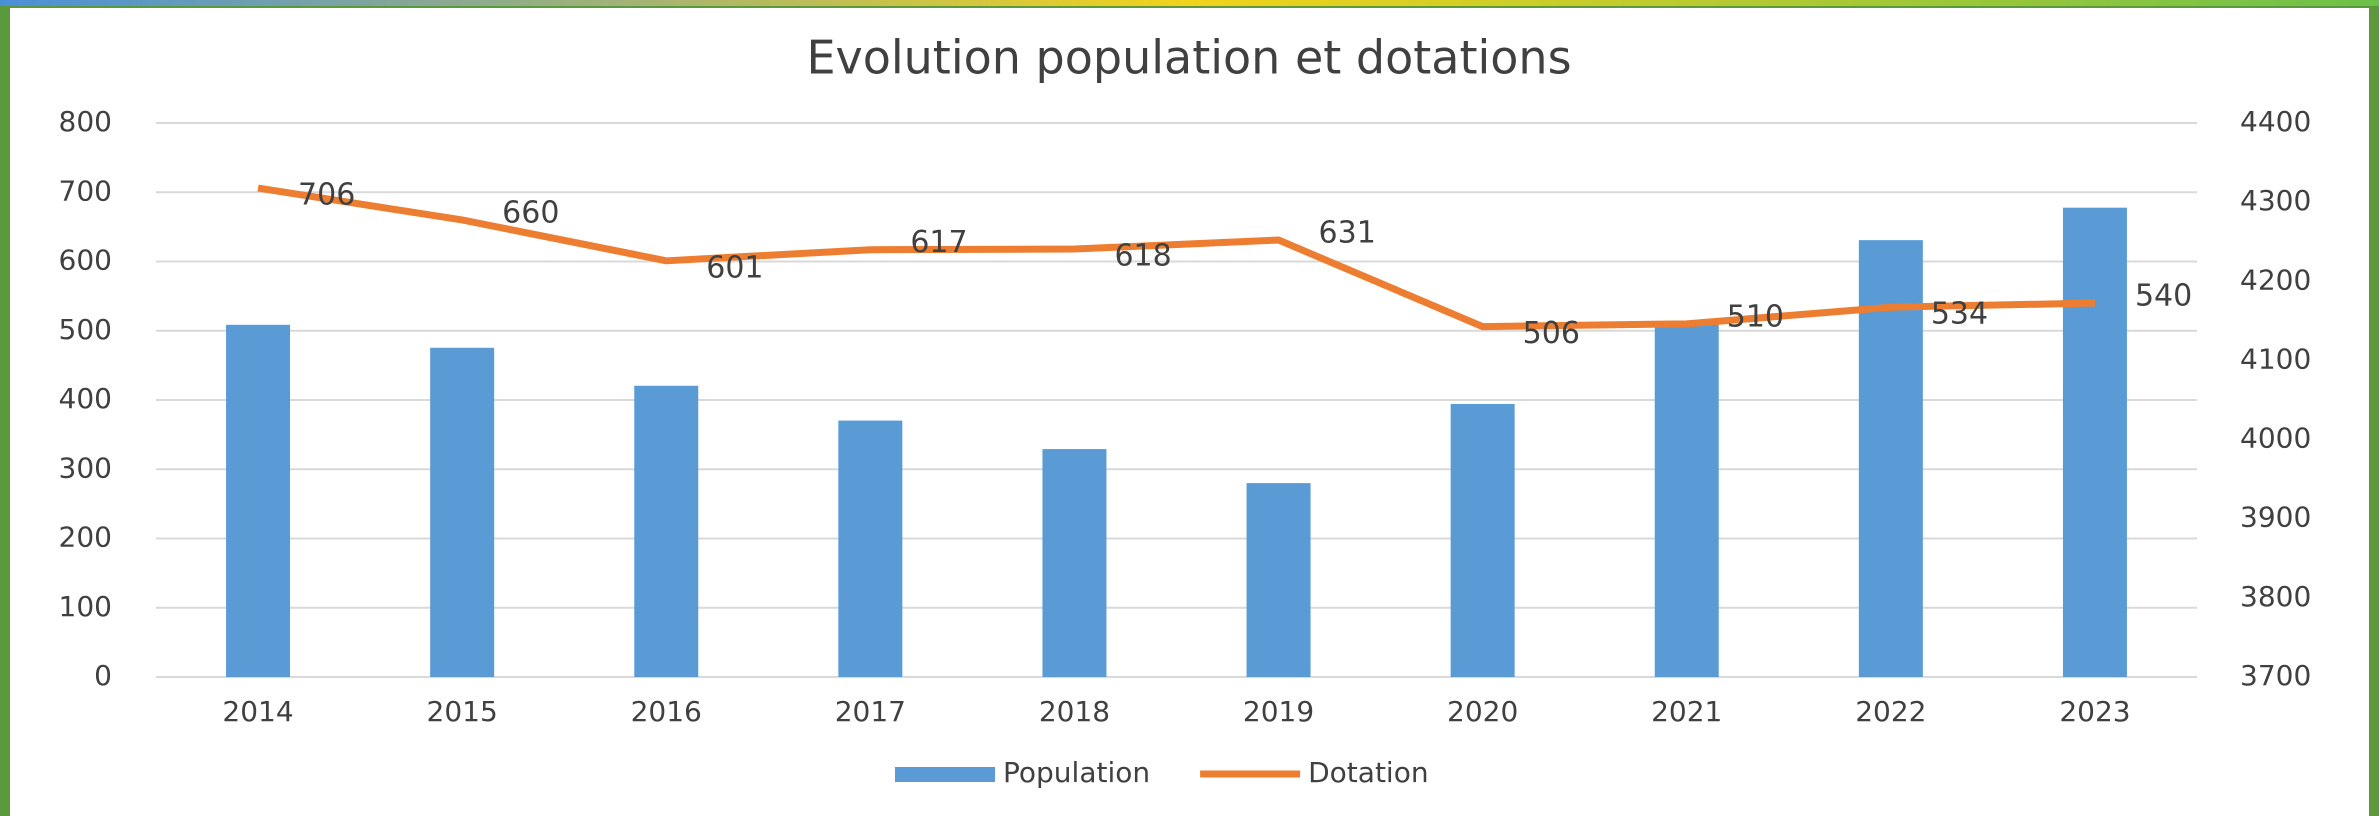 The image size is (2379, 816). What do you see at coordinates (2275, 121) in the screenshot?
I see `y2-tick-label: 4400` at bounding box center [2275, 121].